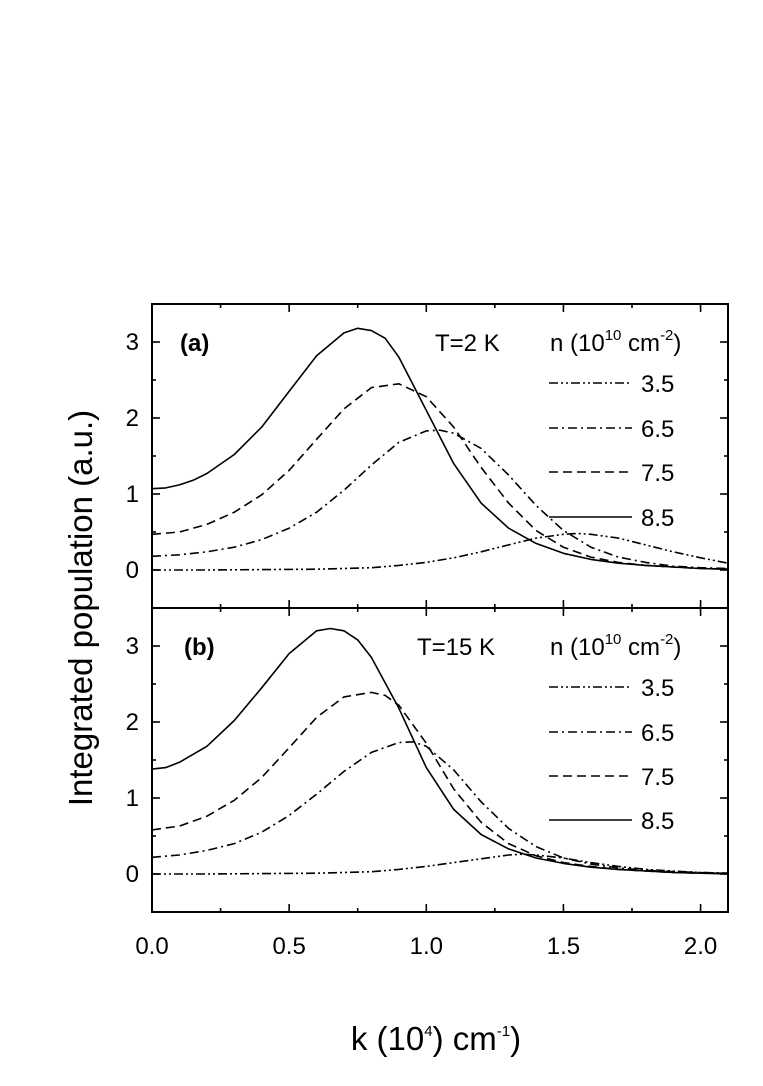  I want to click on panel-a-legend-title-exp2: -2, so click(666, 335).